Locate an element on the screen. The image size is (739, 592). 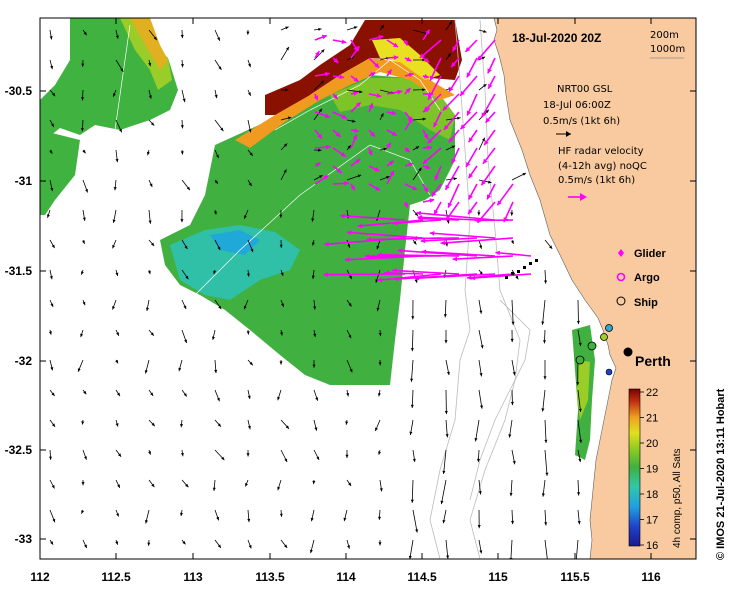
glider-point is located at coordinates (506, 277).